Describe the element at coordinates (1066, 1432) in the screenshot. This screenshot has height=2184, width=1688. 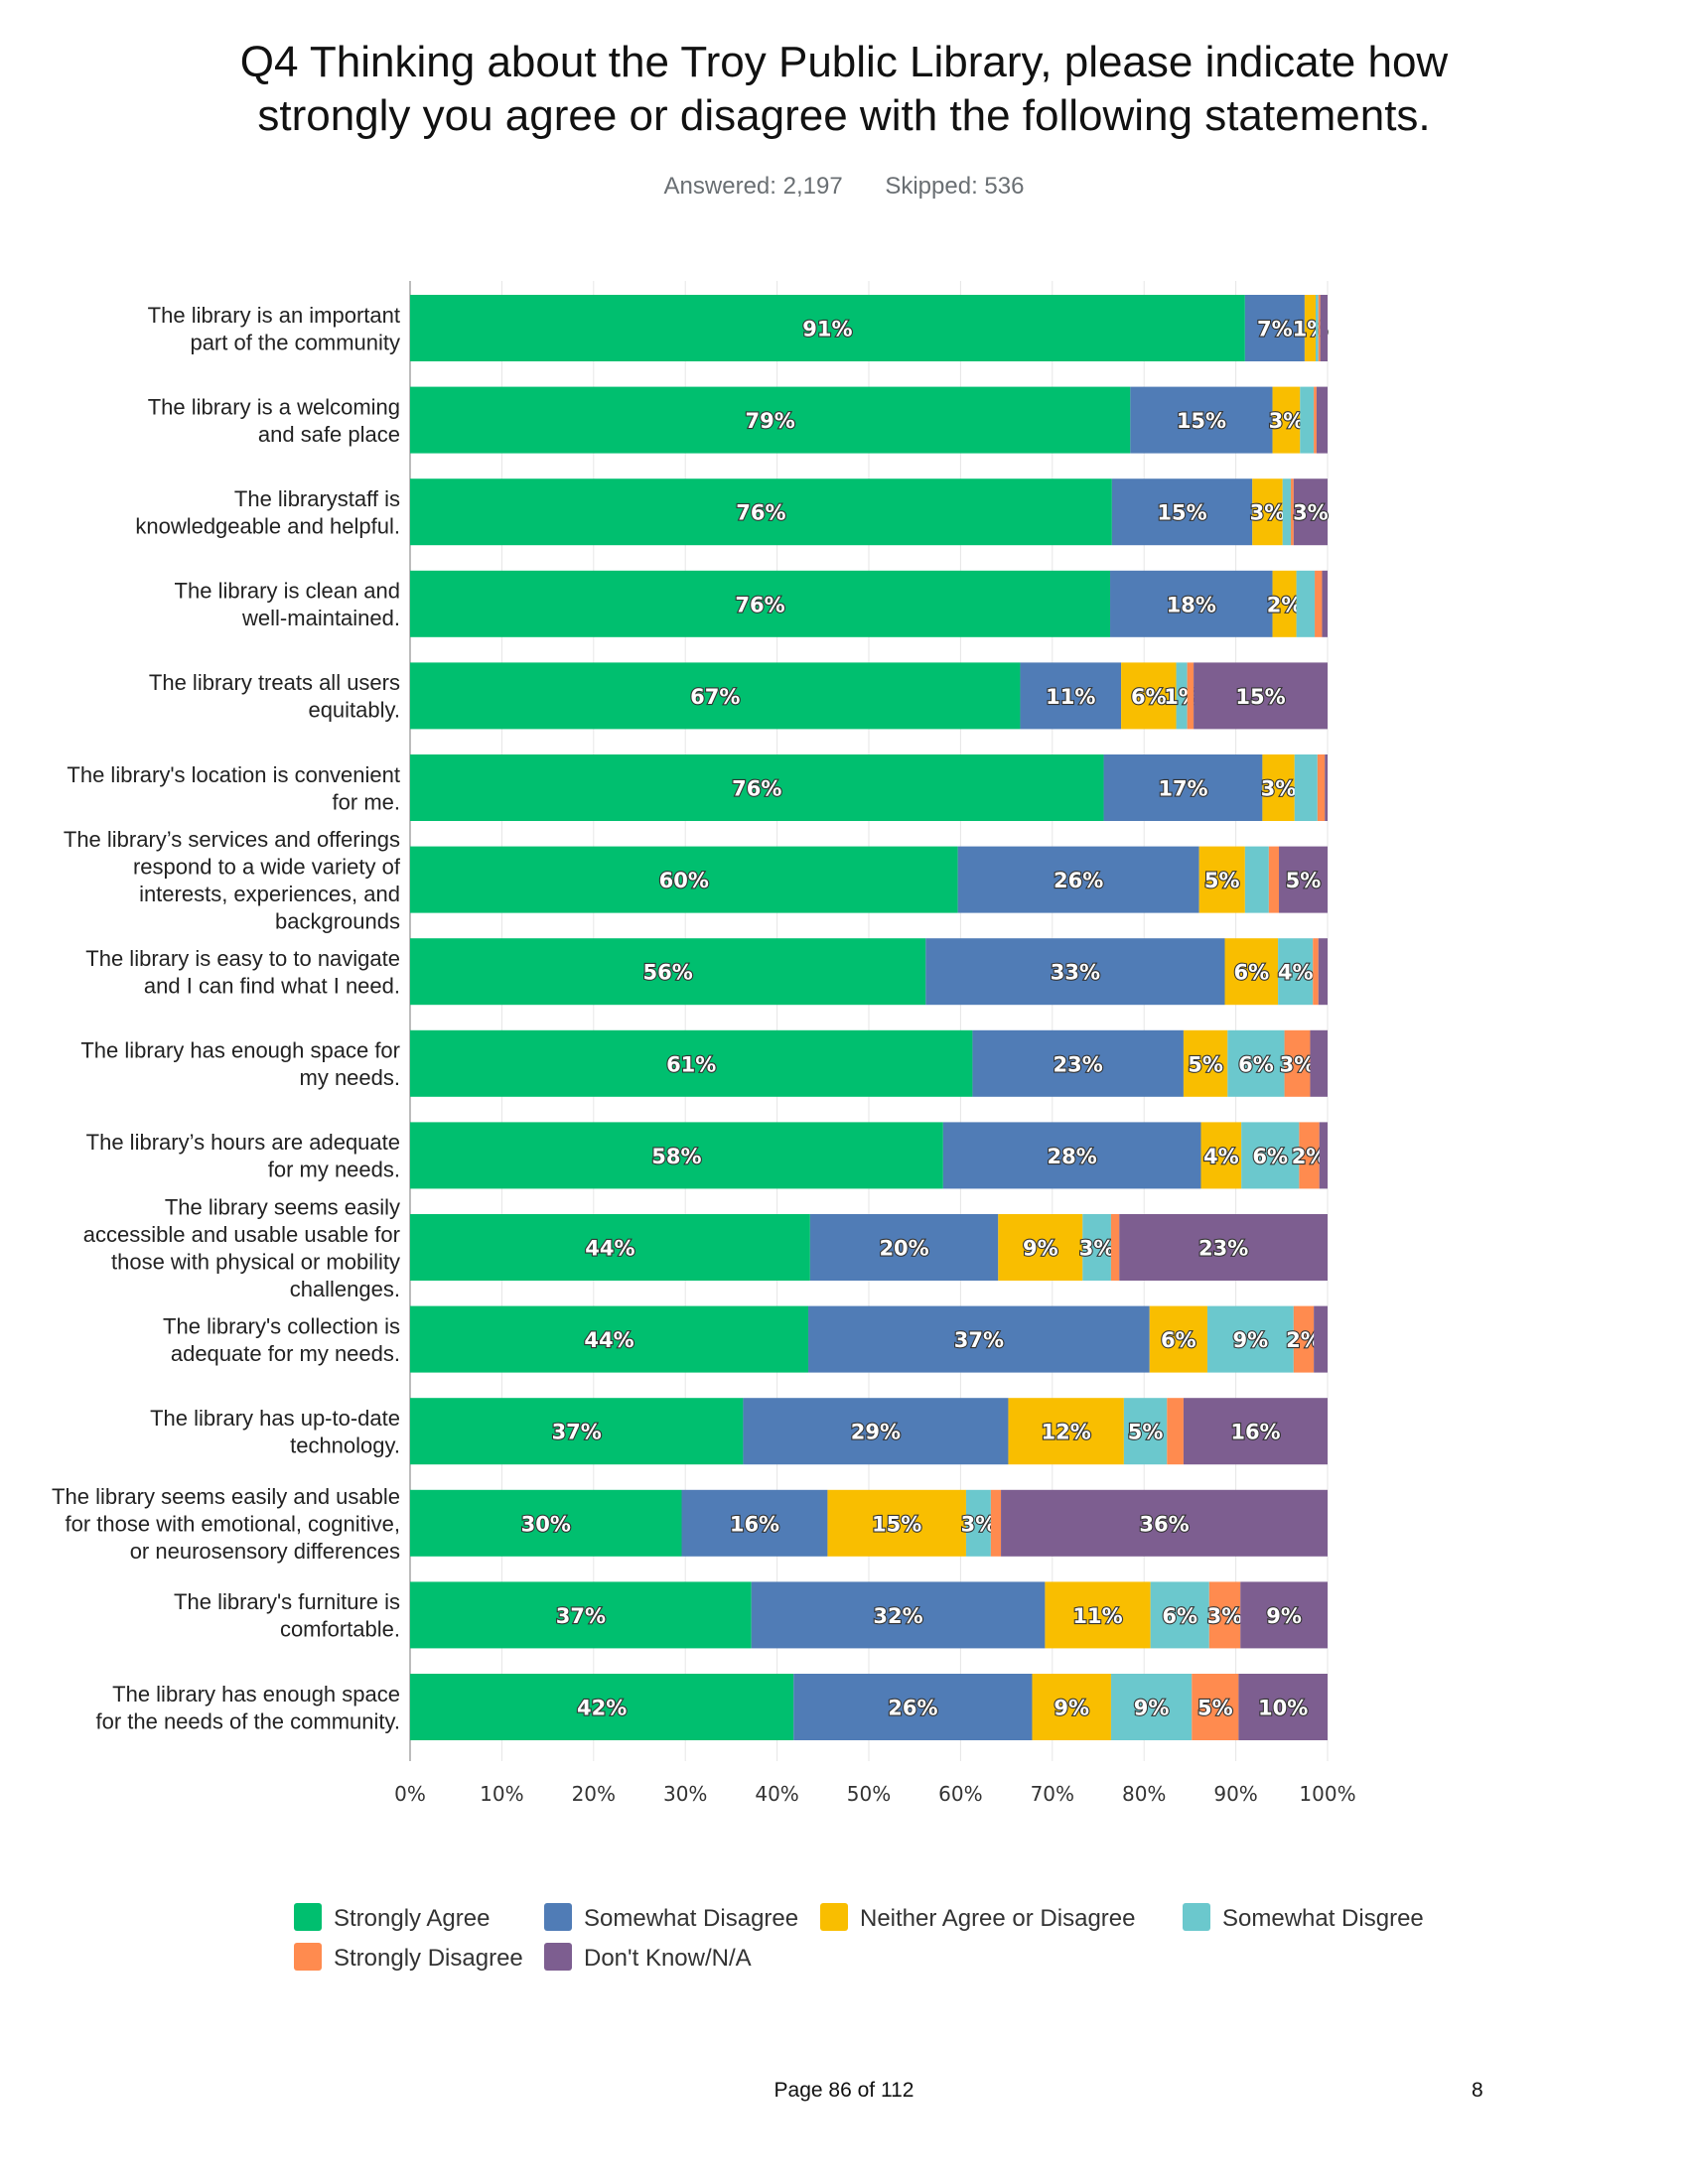
I see `data-label: 12%` at that location.